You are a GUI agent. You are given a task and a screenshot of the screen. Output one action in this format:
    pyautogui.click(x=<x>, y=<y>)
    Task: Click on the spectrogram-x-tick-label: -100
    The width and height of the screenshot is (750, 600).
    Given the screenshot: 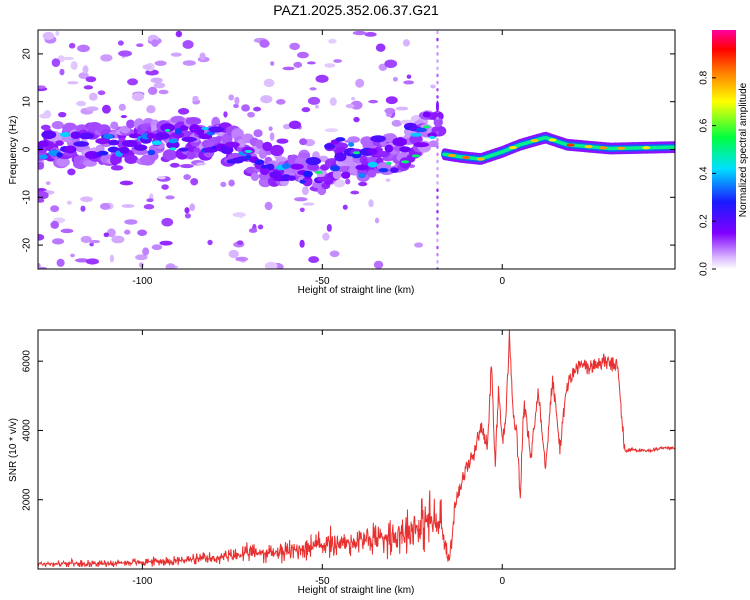 What is the action you would take?
    pyautogui.click(x=142, y=281)
    